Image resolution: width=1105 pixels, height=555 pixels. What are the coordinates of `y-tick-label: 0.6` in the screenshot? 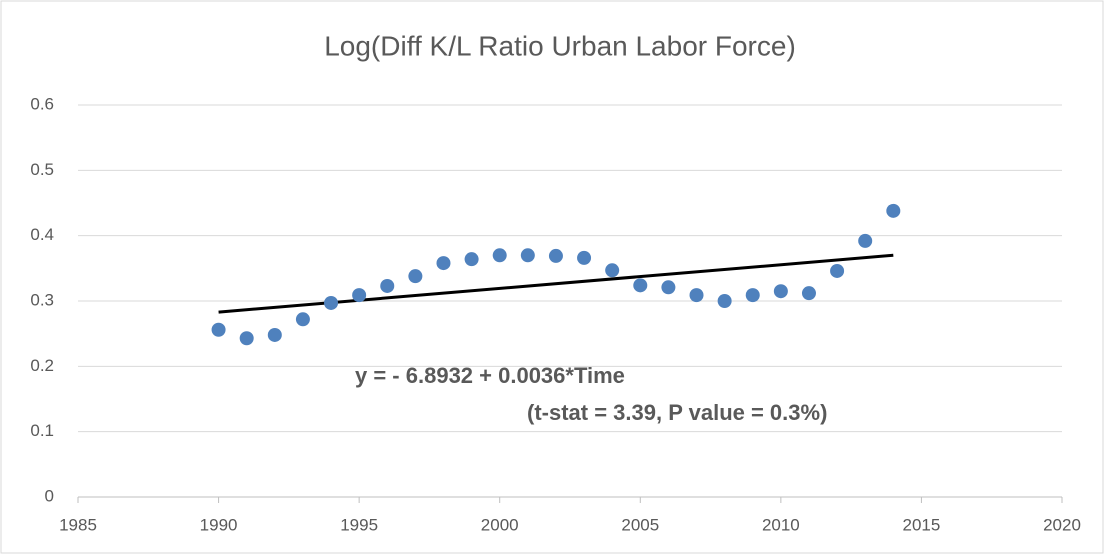 It's located at (42, 103).